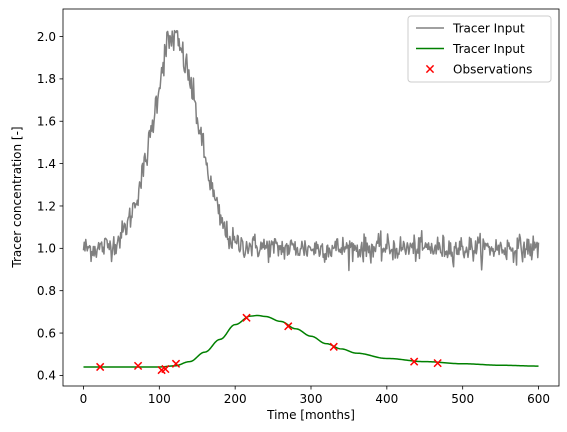  What do you see at coordinates (310, 415) in the screenshot?
I see `x-axis-label: Time [months]` at bounding box center [310, 415].